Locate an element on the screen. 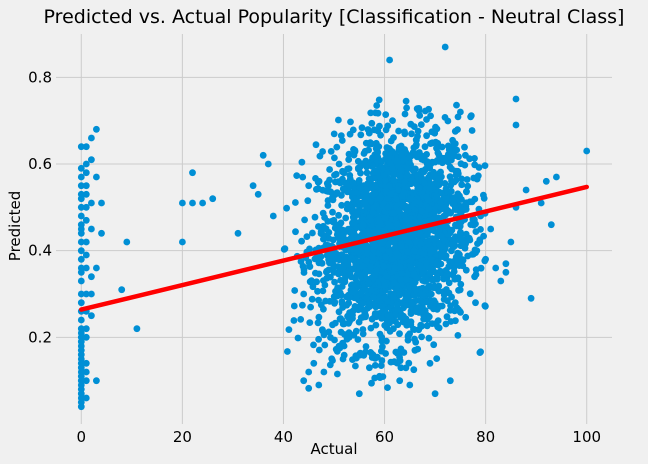 The height and width of the screenshot is (464, 648). y-tick-label: 0.8 is located at coordinates (40, 77).